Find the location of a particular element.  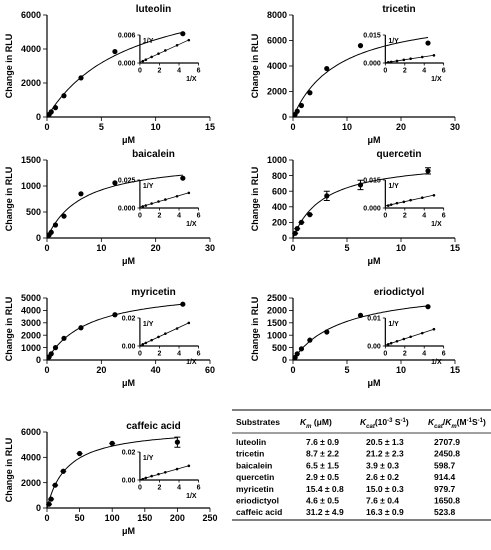

chart-title: quercetin is located at coordinates (398, 154).